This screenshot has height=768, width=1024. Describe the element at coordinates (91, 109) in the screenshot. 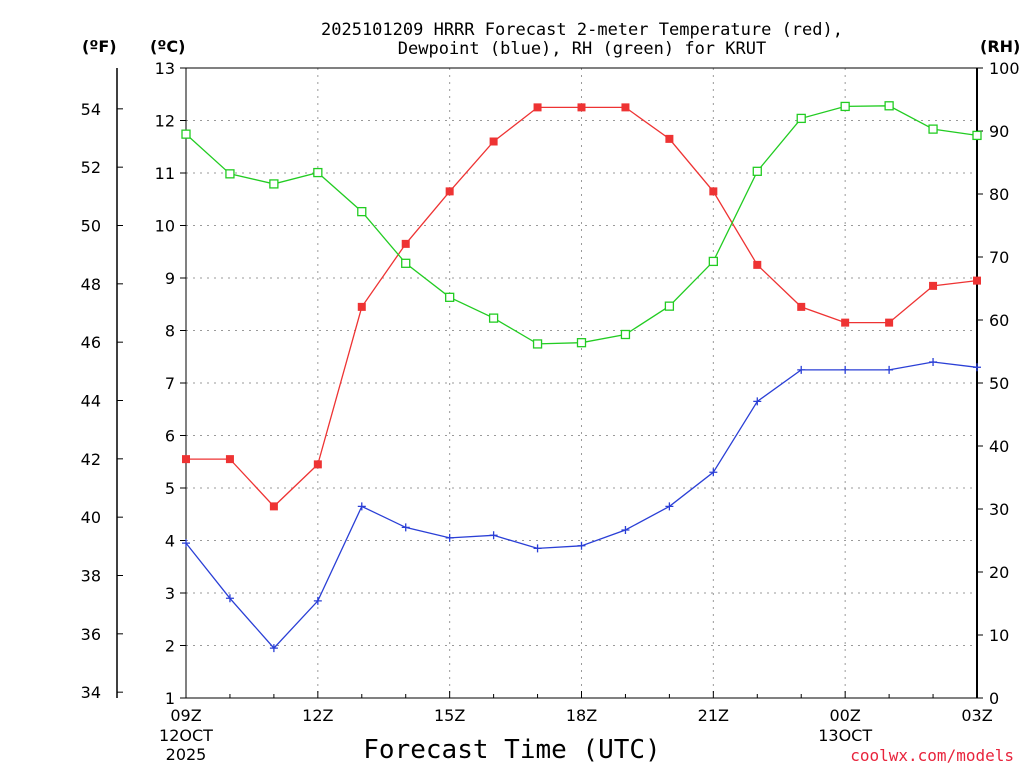

I see `fahrenheit-tick-label: 54` at that location.